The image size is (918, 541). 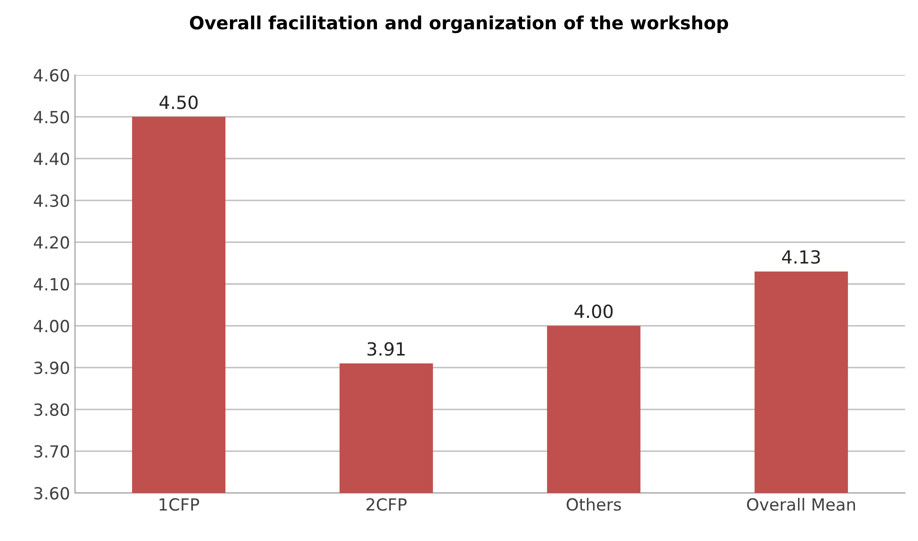 What do you see at coordinates (52, 159) in the screenshot?
I see `y-tick-label: 4.40` at bounding box center [52, 159].